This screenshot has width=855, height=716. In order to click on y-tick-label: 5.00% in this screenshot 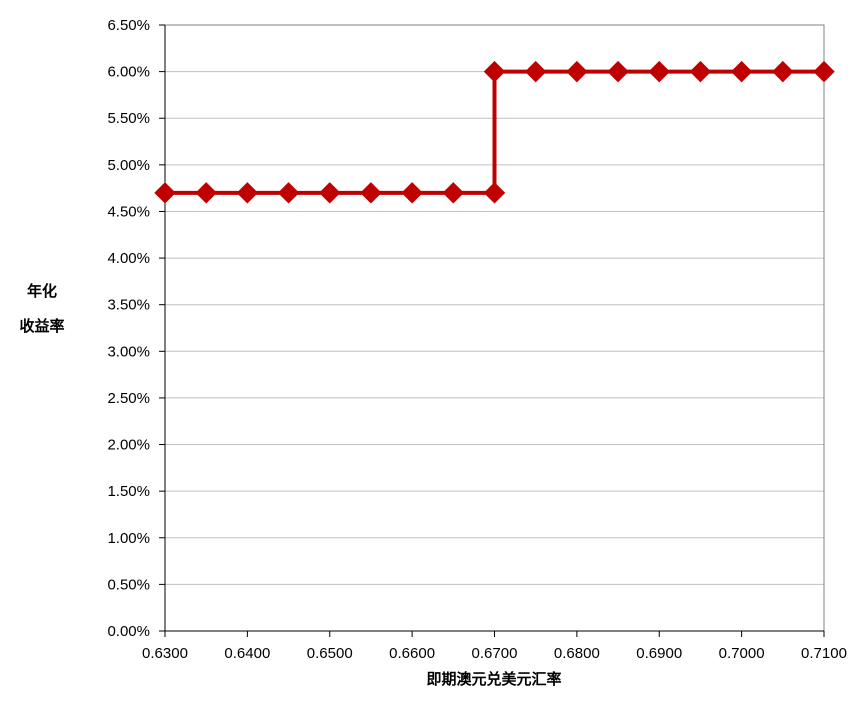, I will do `click(128, 165)`.